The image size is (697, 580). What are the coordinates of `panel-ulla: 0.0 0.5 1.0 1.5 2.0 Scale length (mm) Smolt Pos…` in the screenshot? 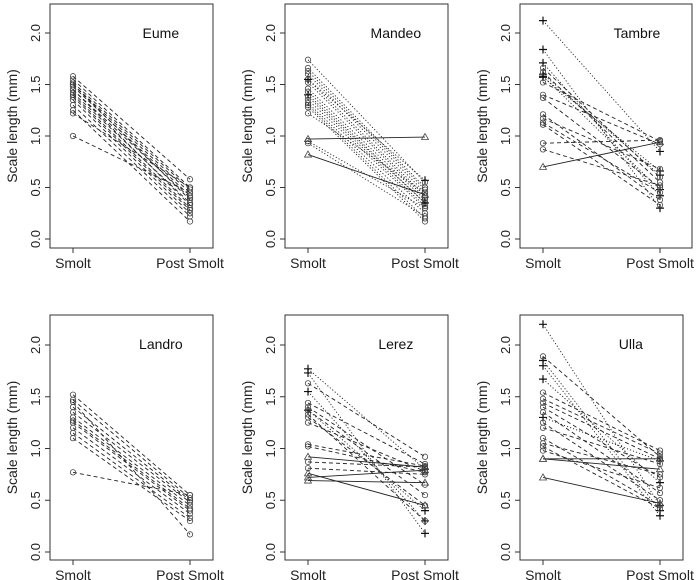 It's located at (584, 447).